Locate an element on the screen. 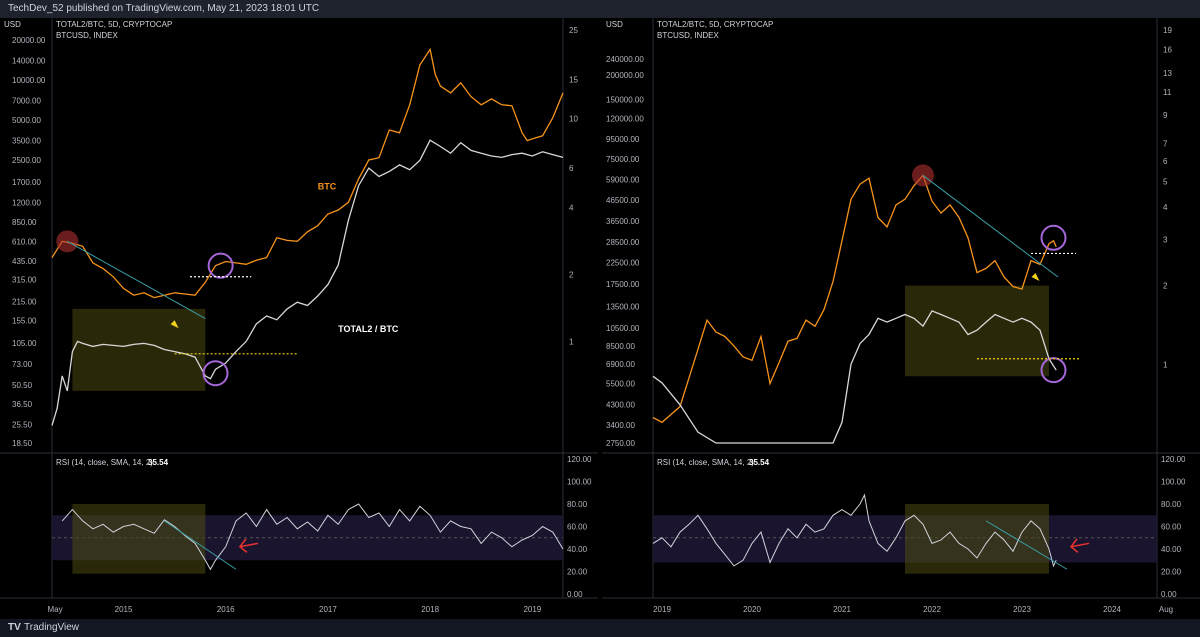  right-x-tick-0: 2019 is located at coordinates (662, 609).